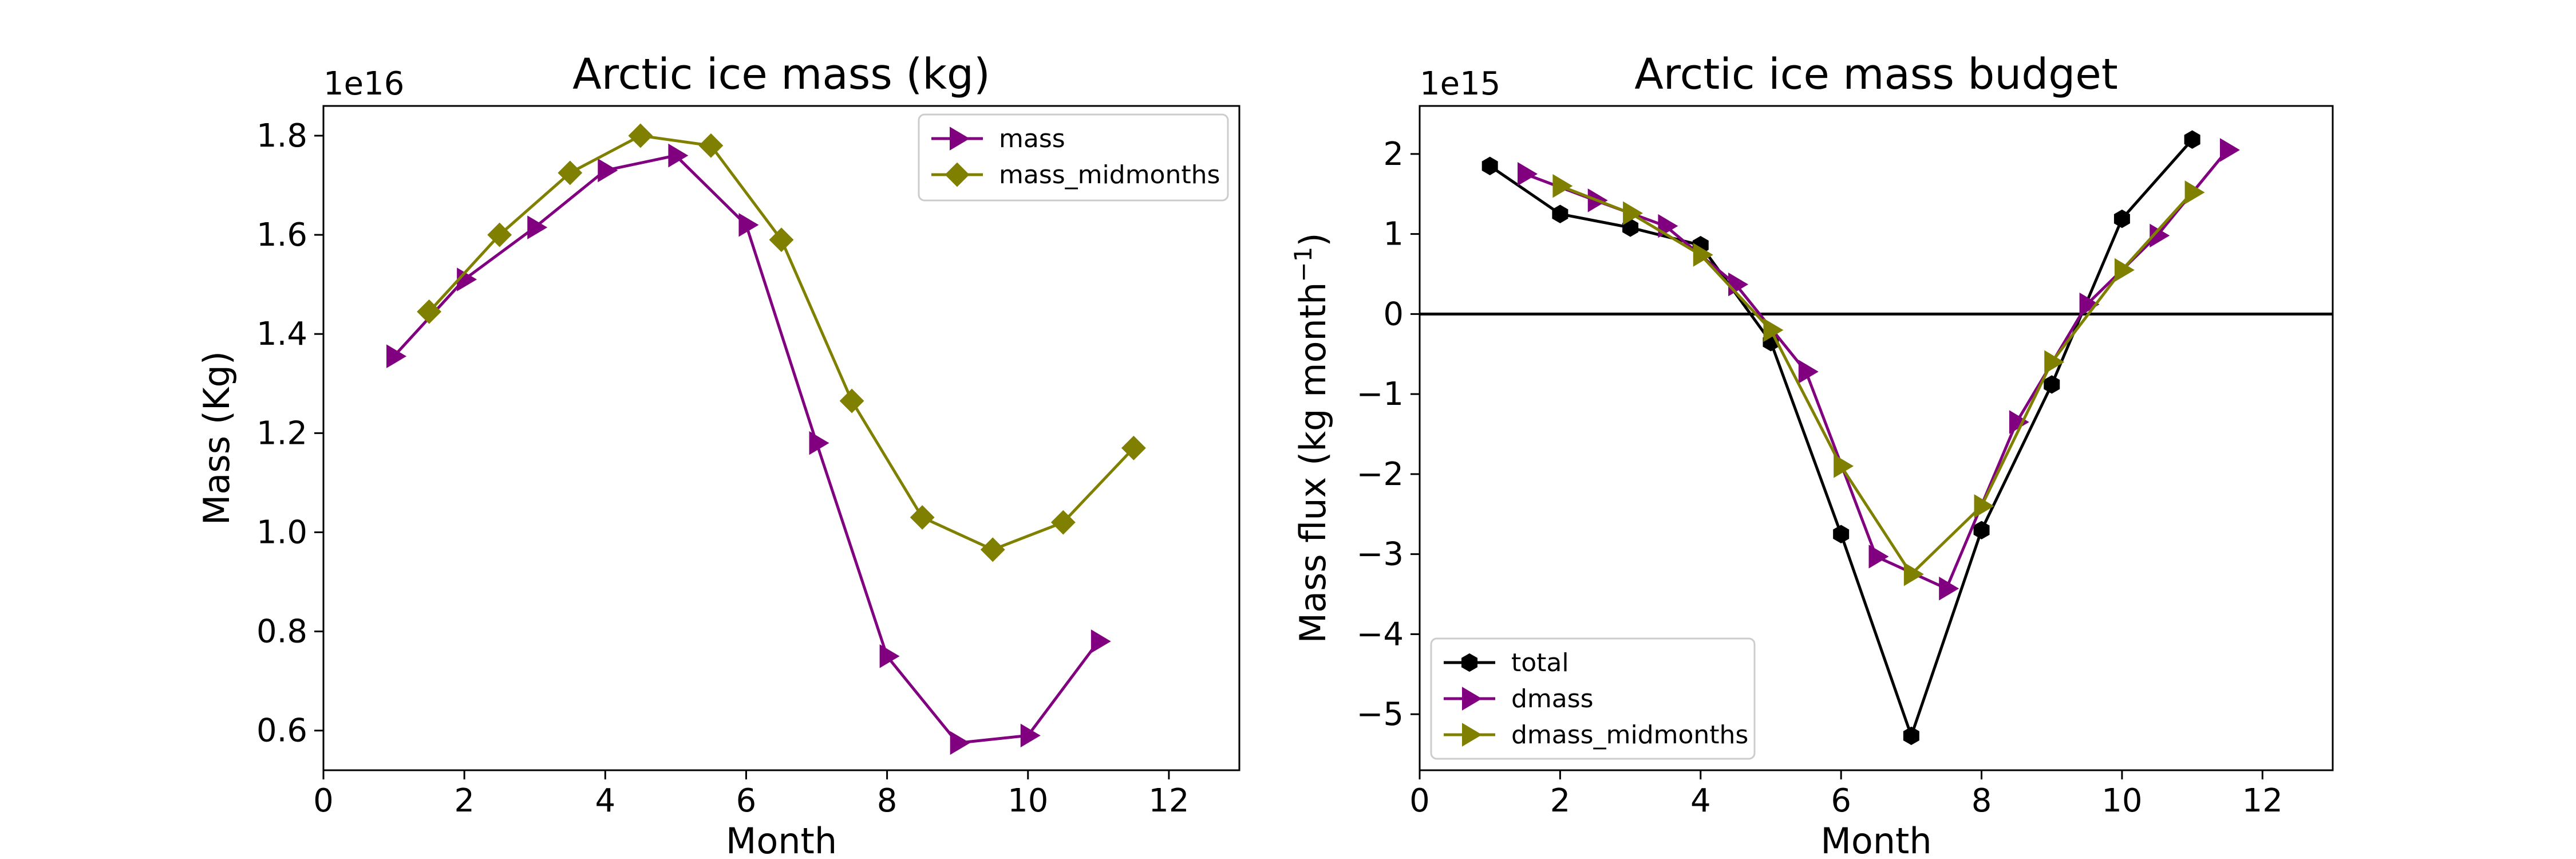 The height and width of the screenshot is (859, 2576). I want to click on y-tick-label: −4, so click(1380, 634).